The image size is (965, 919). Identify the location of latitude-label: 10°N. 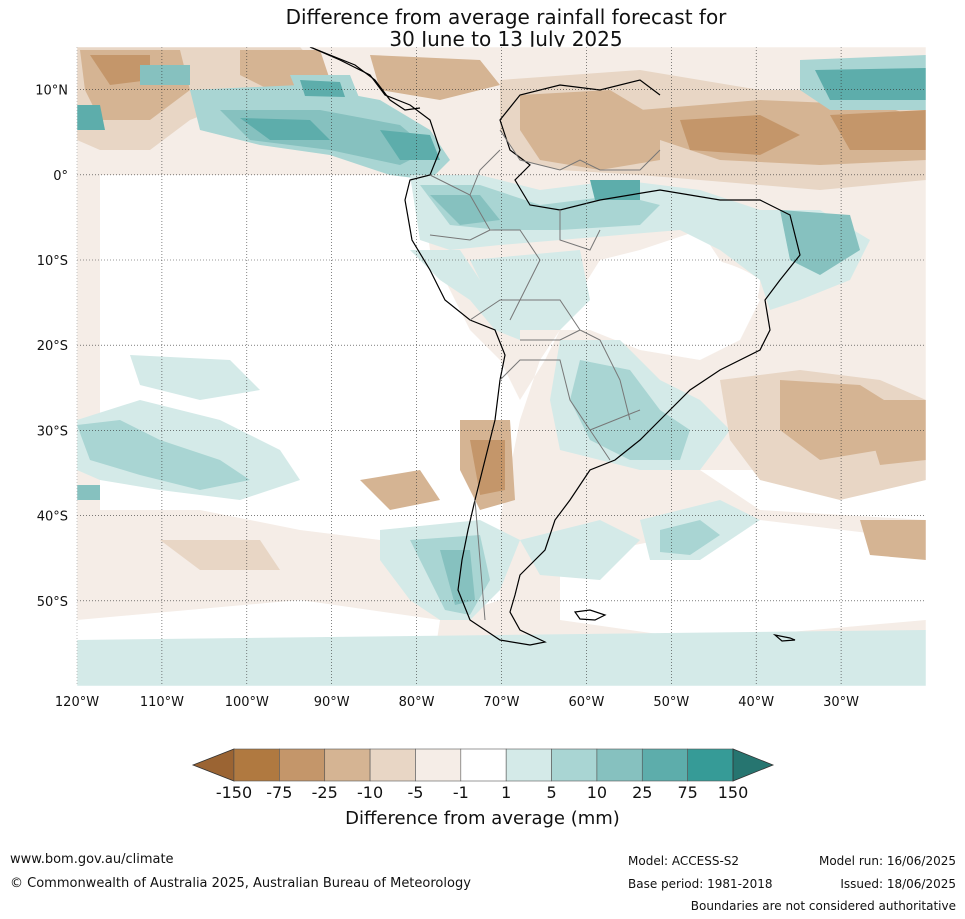
(51, 91).